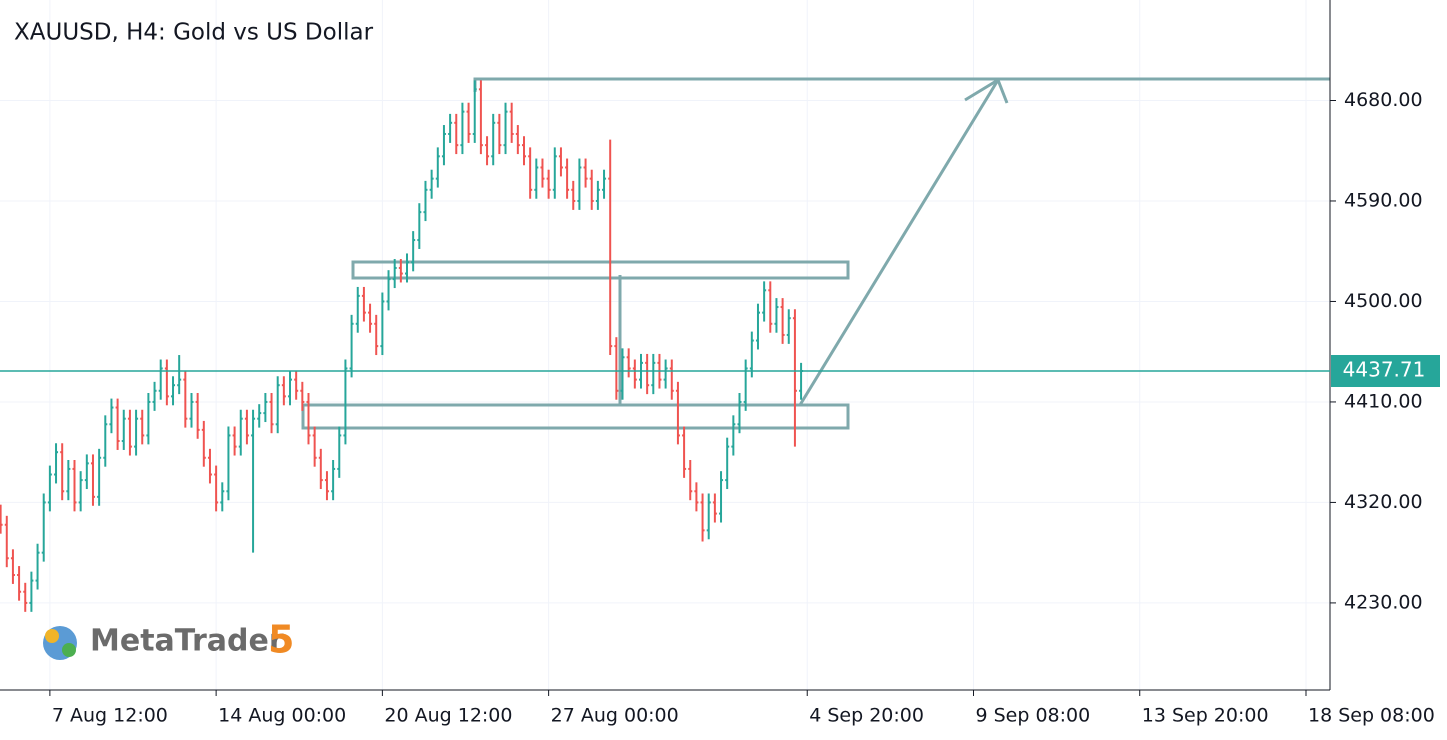  Describe the element at coordinates (575, 416) in the screenshot. I see `support-zone` at that location.